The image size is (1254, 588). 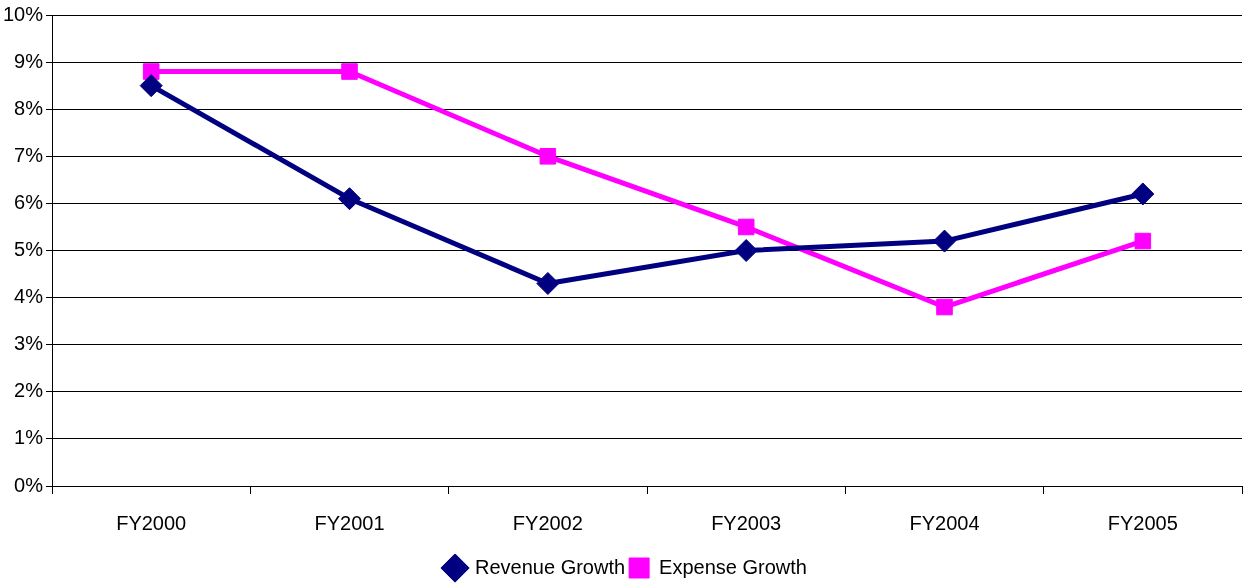 I want to click on legend-label: Revenue Growth, so click(x=550, y=566).